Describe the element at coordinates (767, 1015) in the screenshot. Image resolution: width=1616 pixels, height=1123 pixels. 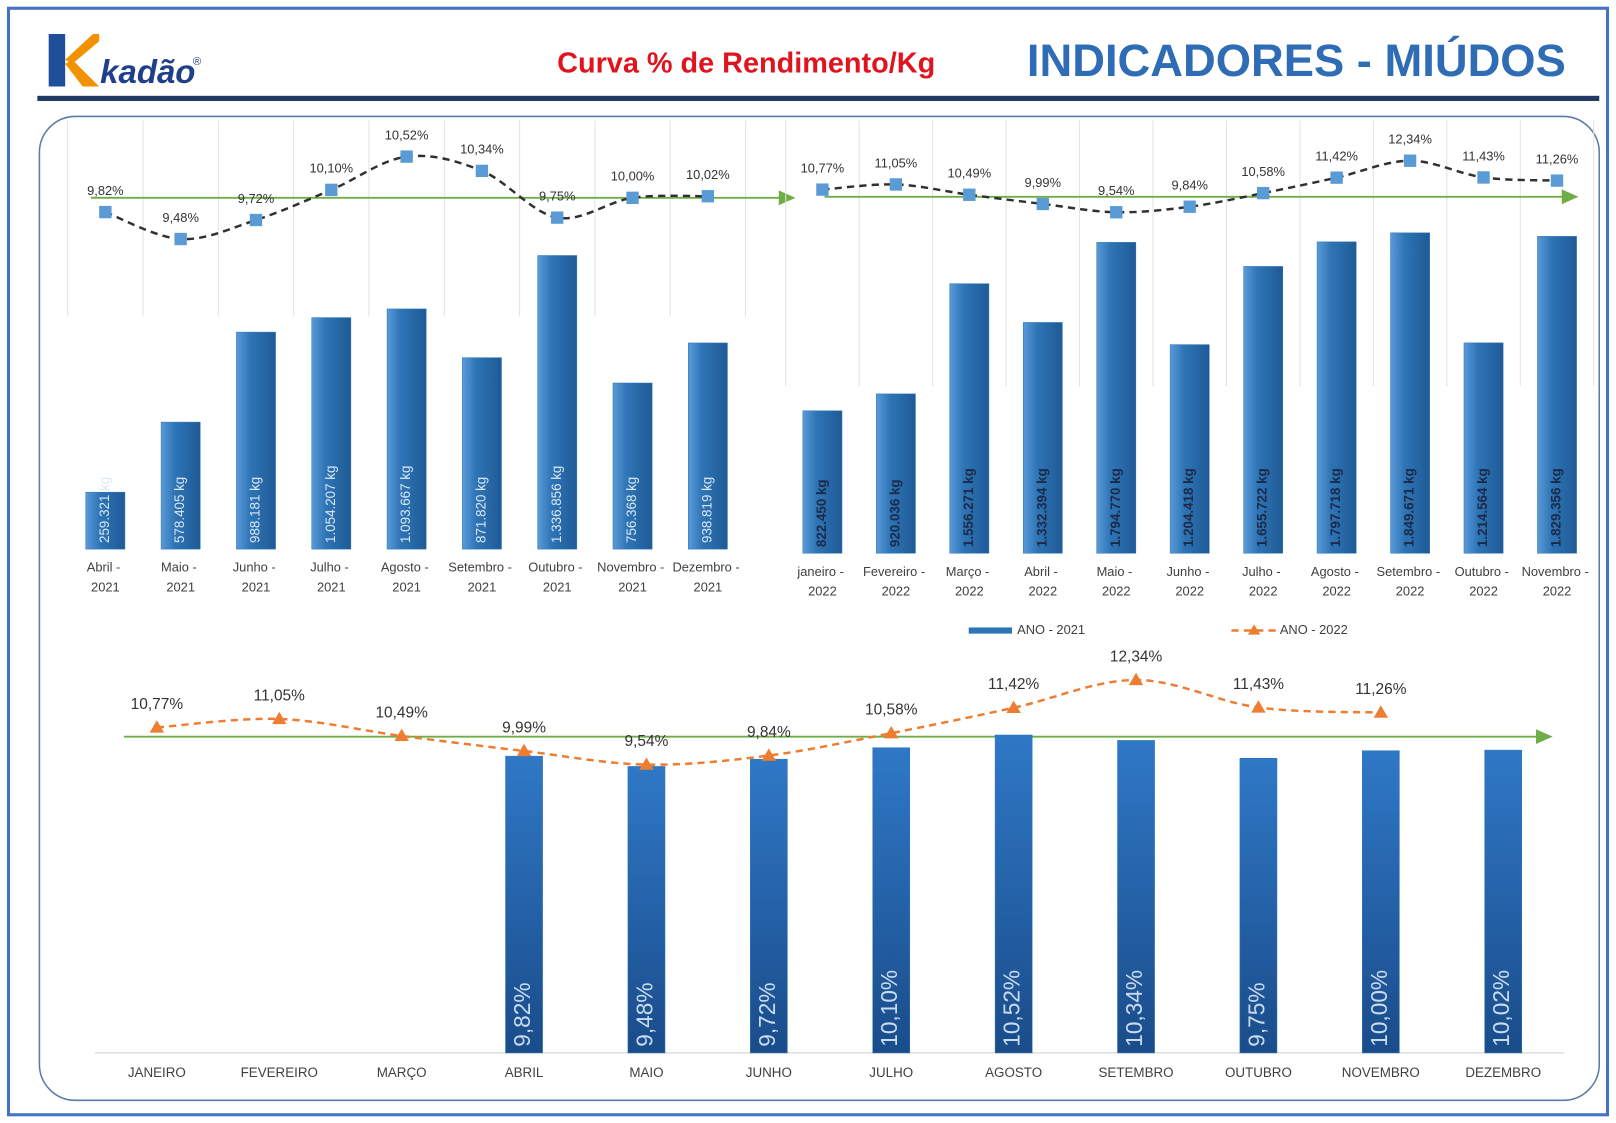
I see `bar-value-label: 9,72%` at that location.